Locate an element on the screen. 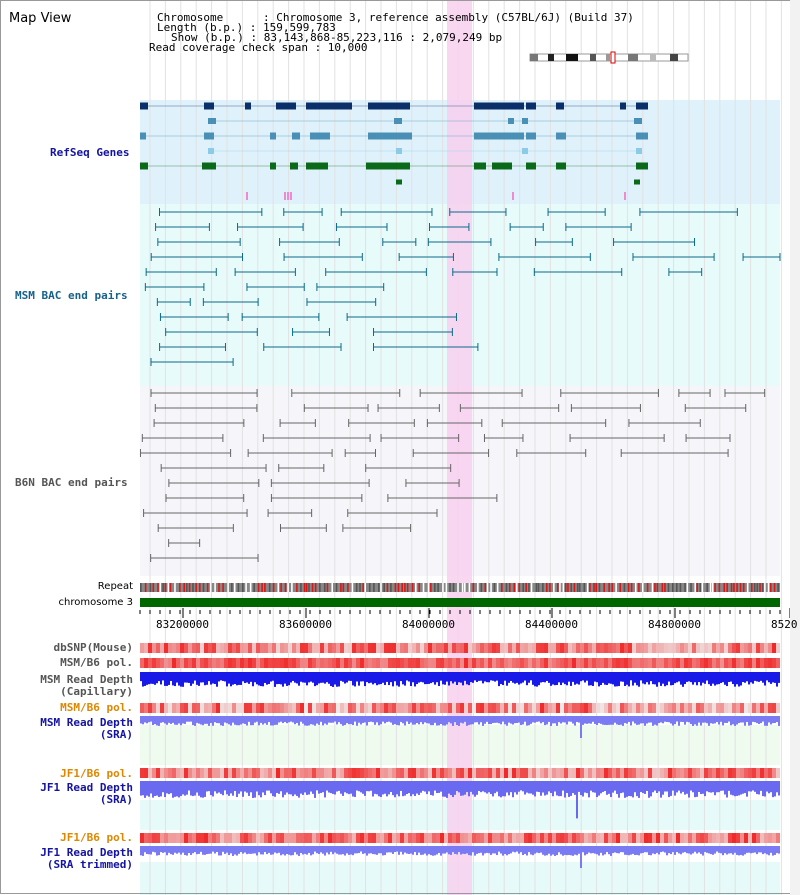 This screenshot has width=800, height=895. jf1-depth-sra-label-1: JF1 Read Depth is located at coordinates (86, 787).